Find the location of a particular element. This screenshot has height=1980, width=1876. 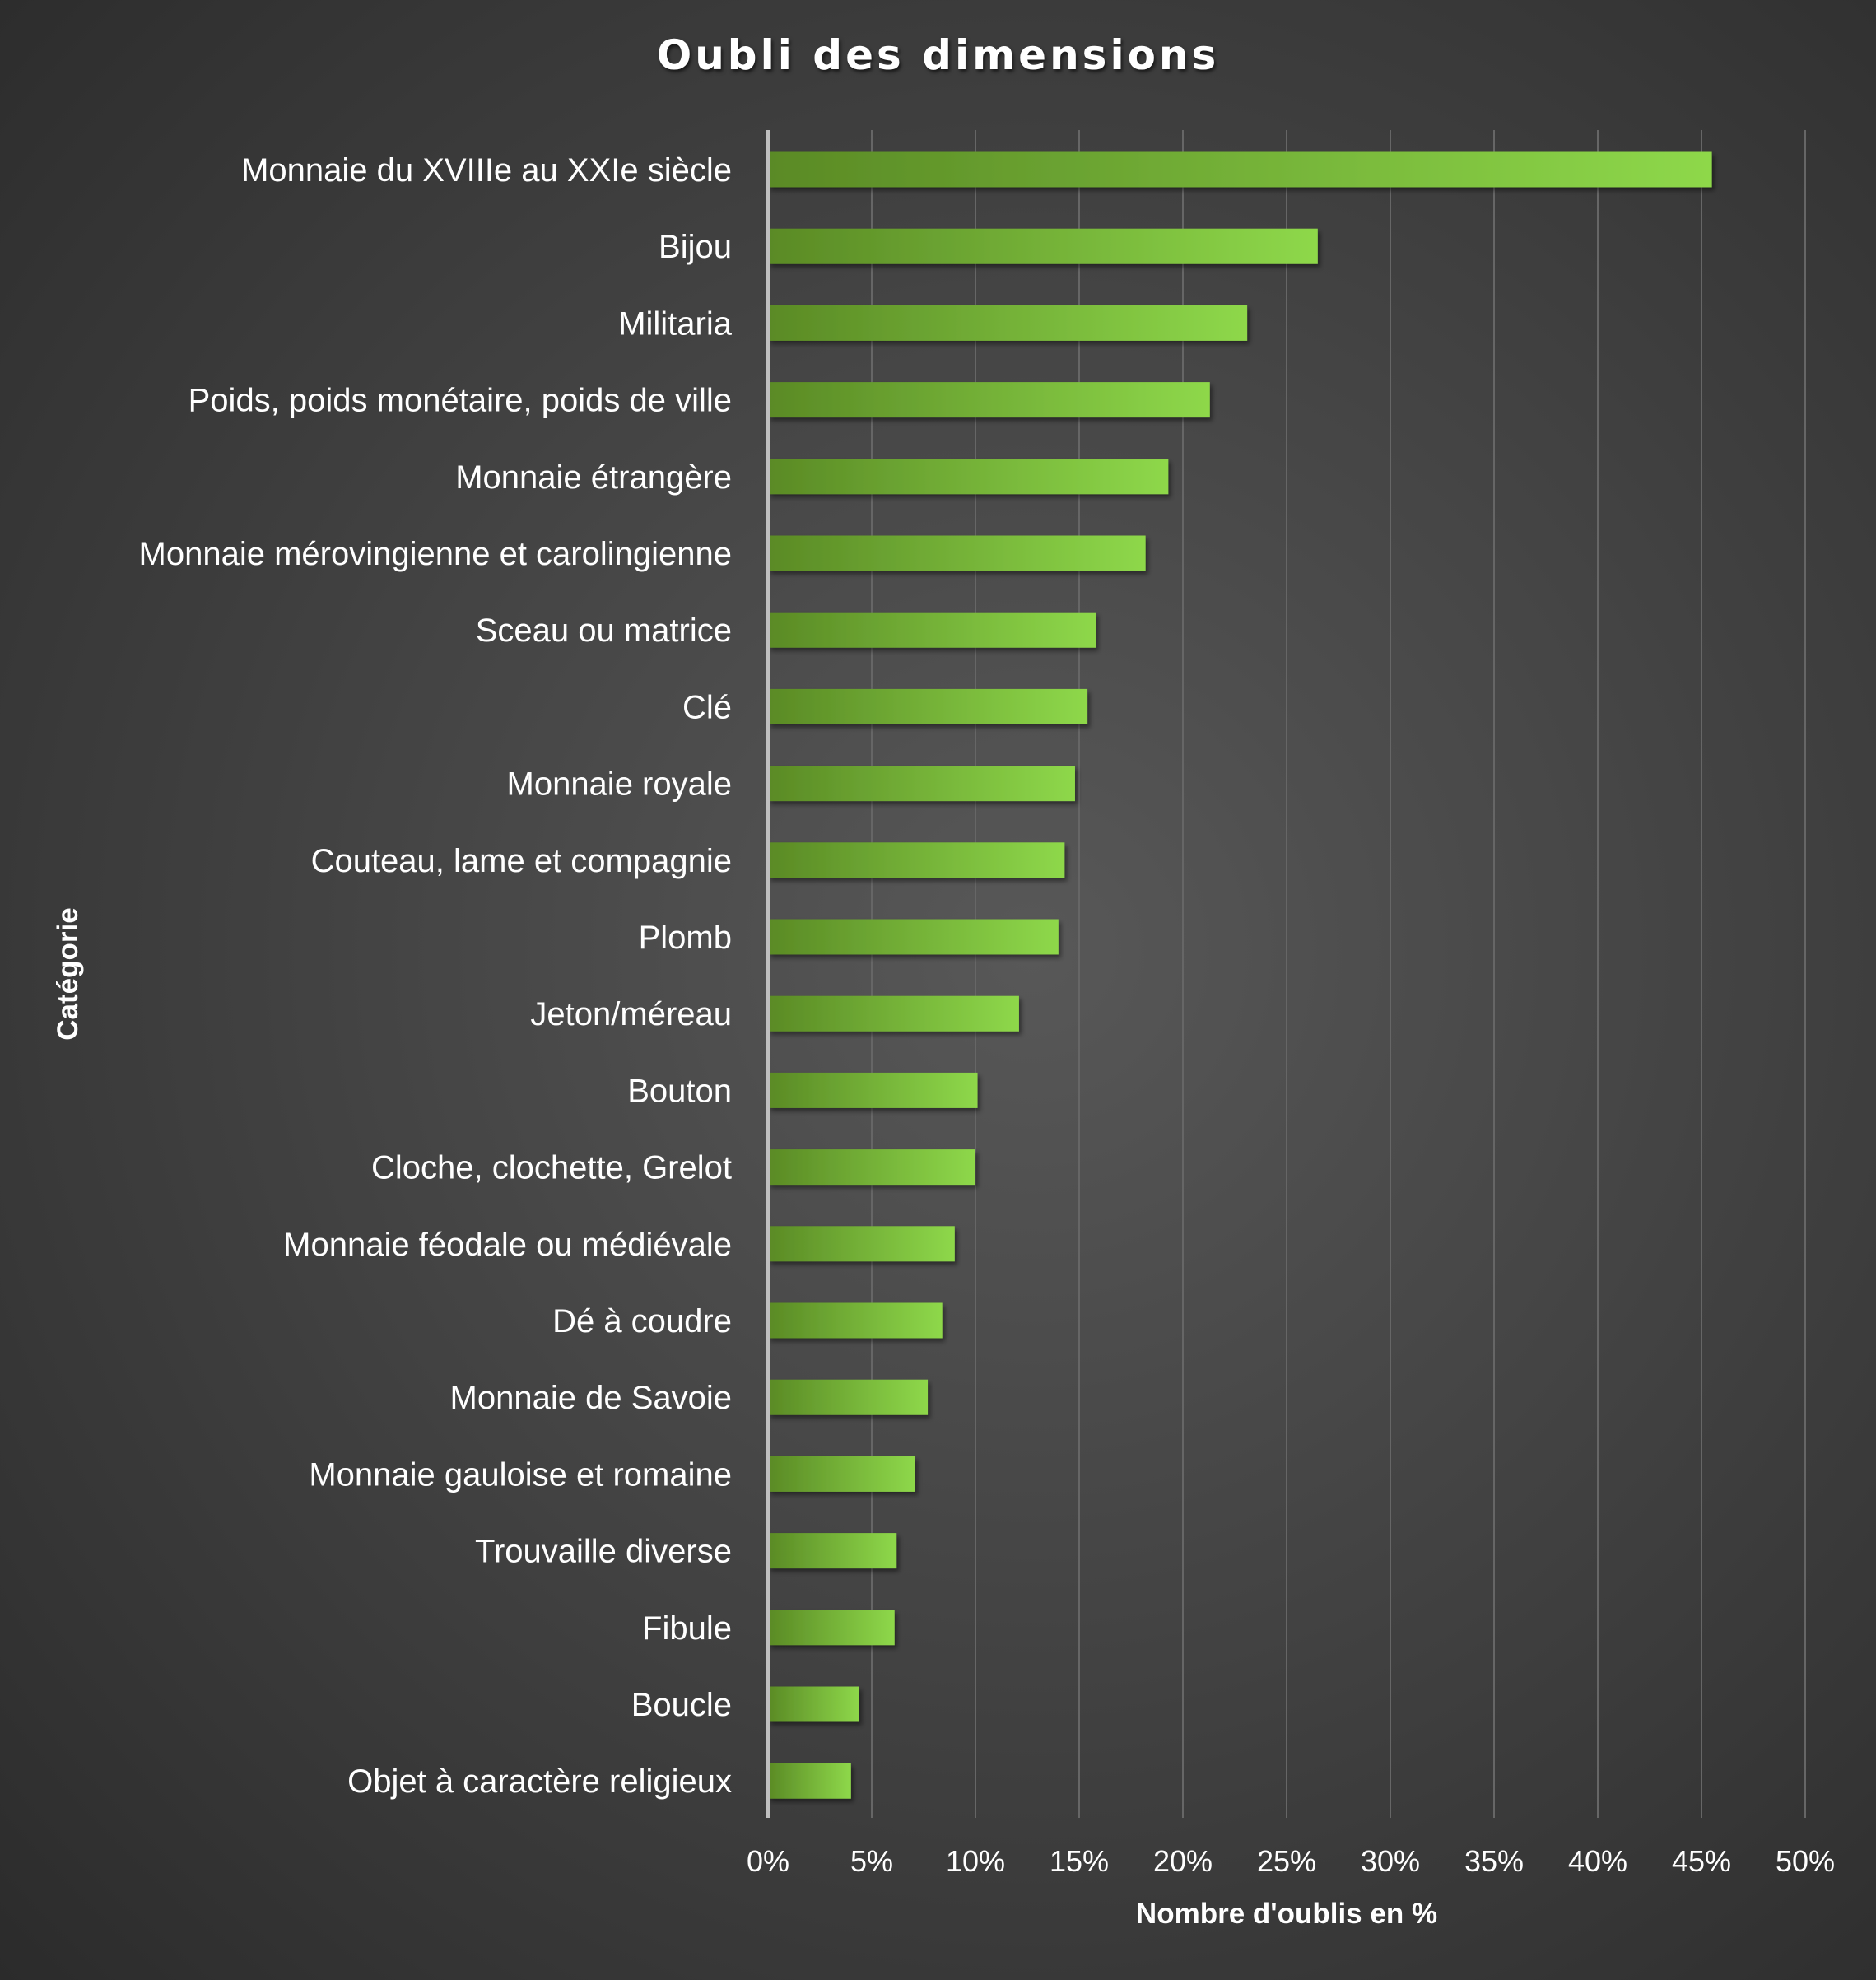

category-label: Bijou is located at coordinates (695, 247).